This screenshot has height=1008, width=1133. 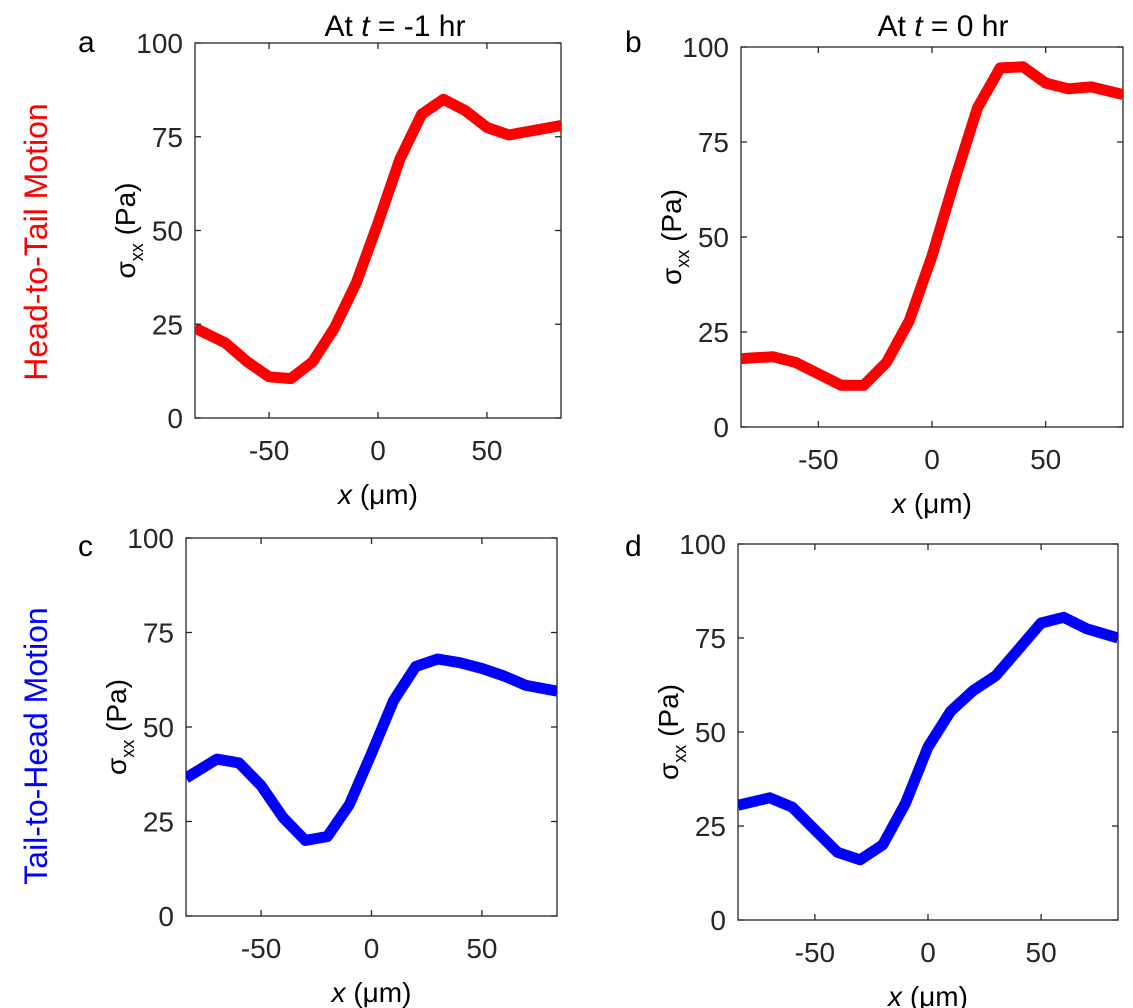 What do you see at coordinates (395, 26) in the screenshot?
I see `column-title-t-minus-1: At t = -1 hr` at bounding box center [395, 26].